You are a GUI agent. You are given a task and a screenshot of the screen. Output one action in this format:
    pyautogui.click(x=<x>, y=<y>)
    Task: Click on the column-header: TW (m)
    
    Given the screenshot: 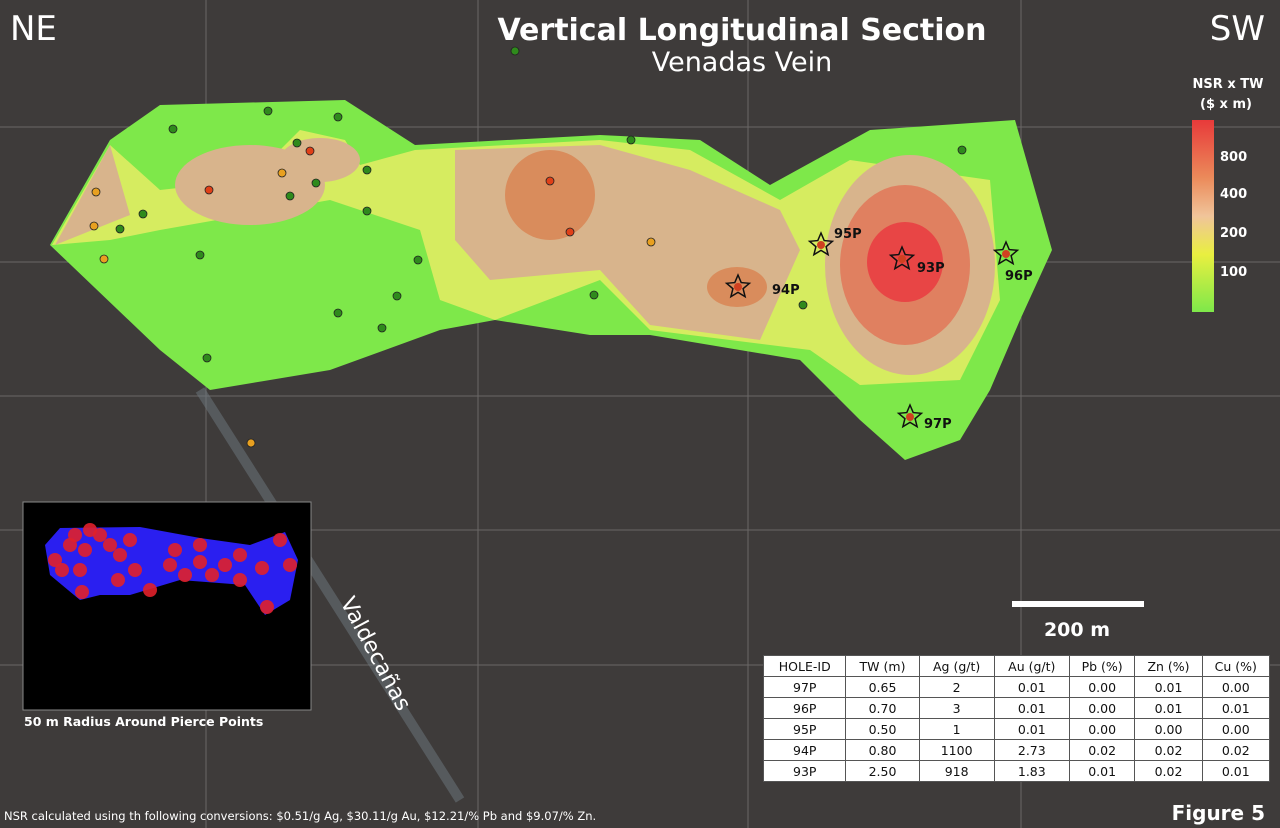 What is the action you would take?
    pyautogui.click(x=882, y=666)
    